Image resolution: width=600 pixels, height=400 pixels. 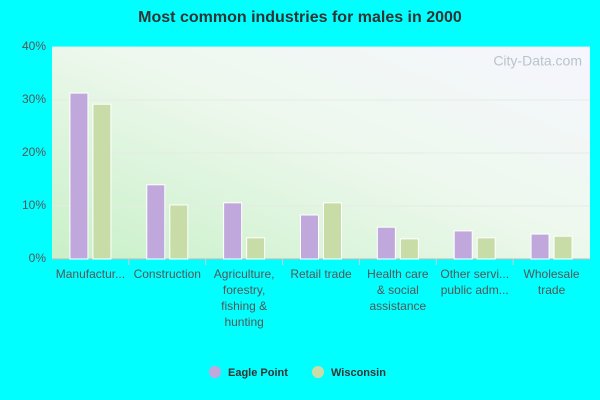 What do you see at coordinates (398, 290) in the screenshot?
I see `x-tick-label: Health care & social assistance` at bounding box center [398, 290].